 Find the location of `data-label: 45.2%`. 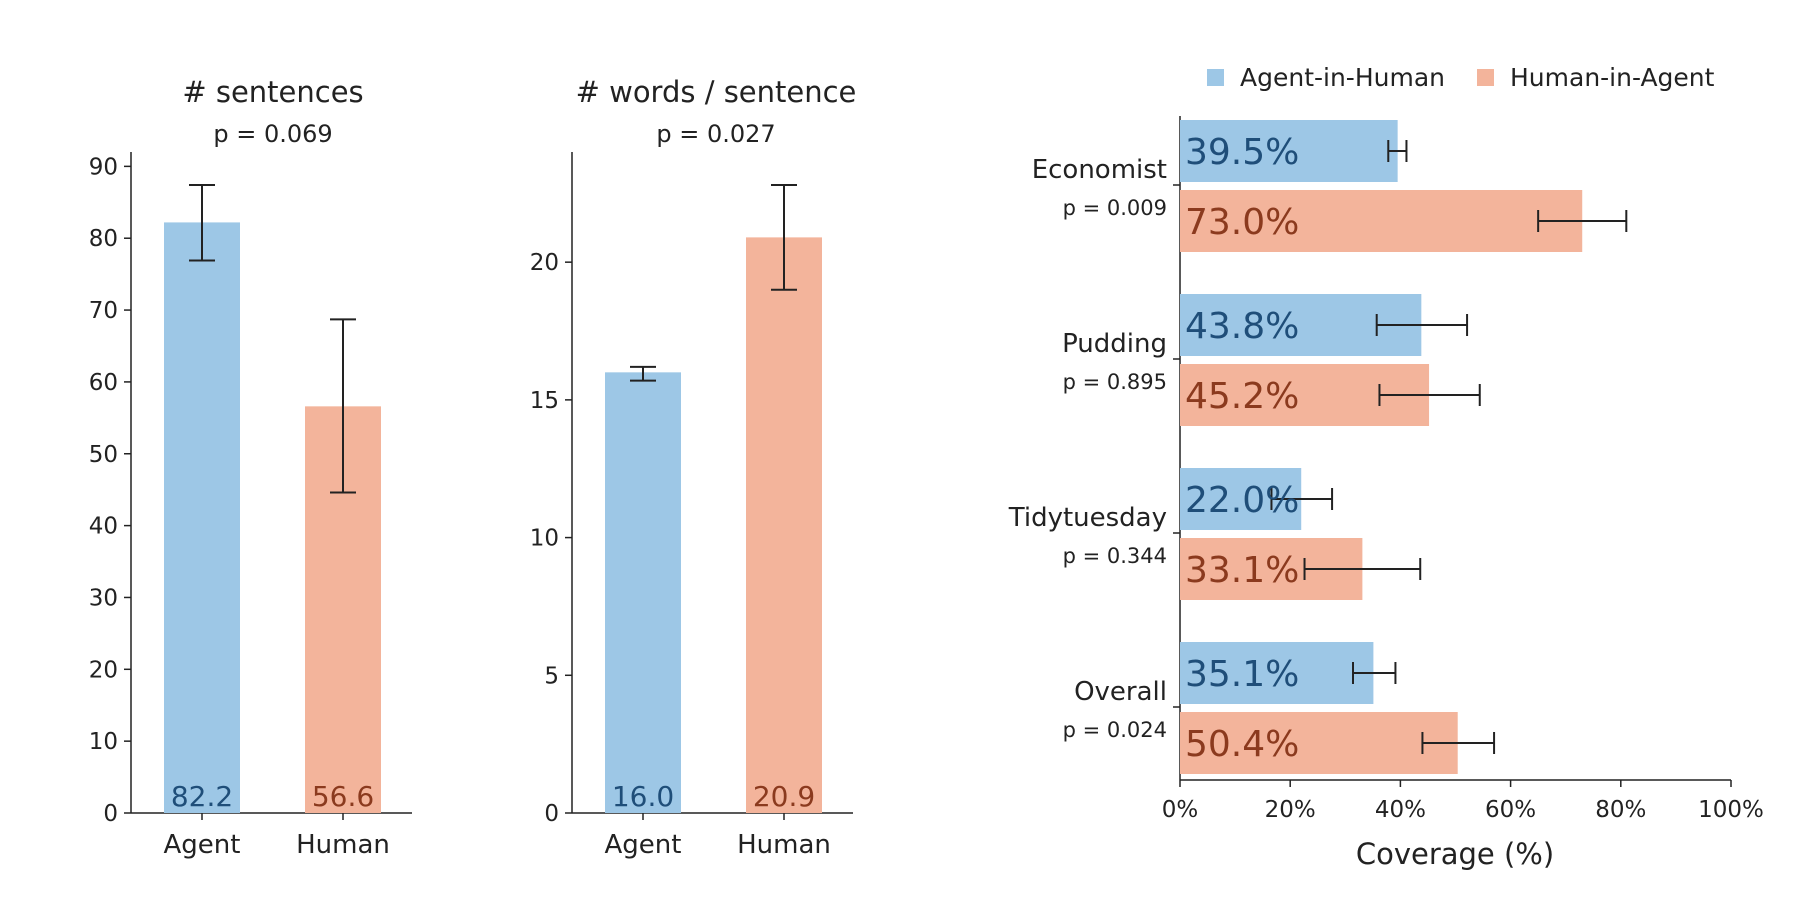

data-label: 45.2% is located at coordinates (1242, 396).